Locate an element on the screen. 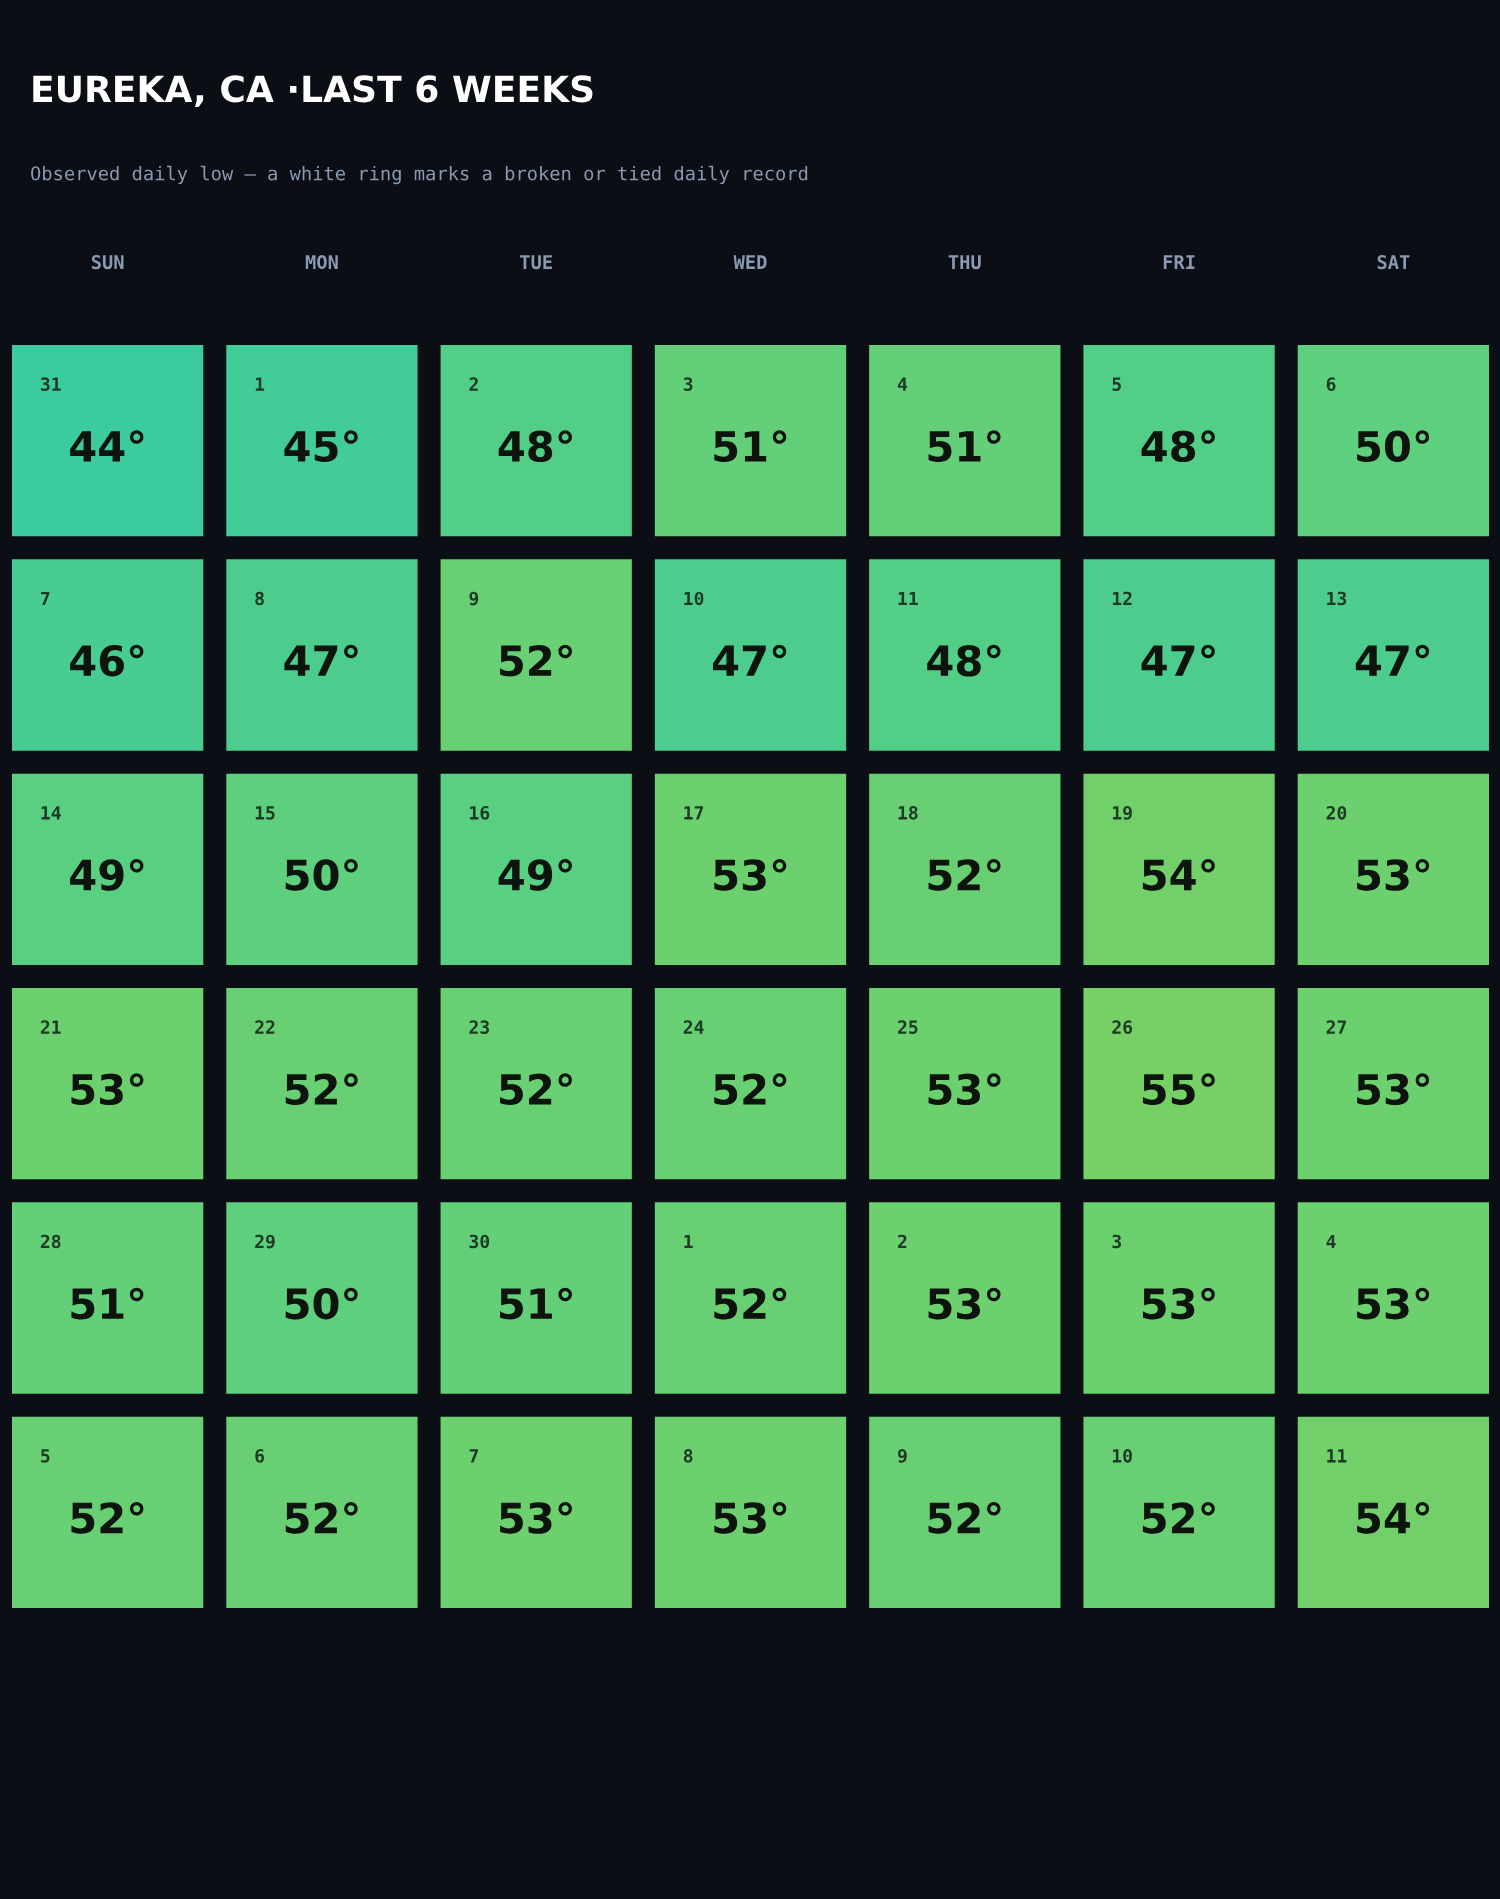  annotation: 31 is located at coordinates (50, 384).